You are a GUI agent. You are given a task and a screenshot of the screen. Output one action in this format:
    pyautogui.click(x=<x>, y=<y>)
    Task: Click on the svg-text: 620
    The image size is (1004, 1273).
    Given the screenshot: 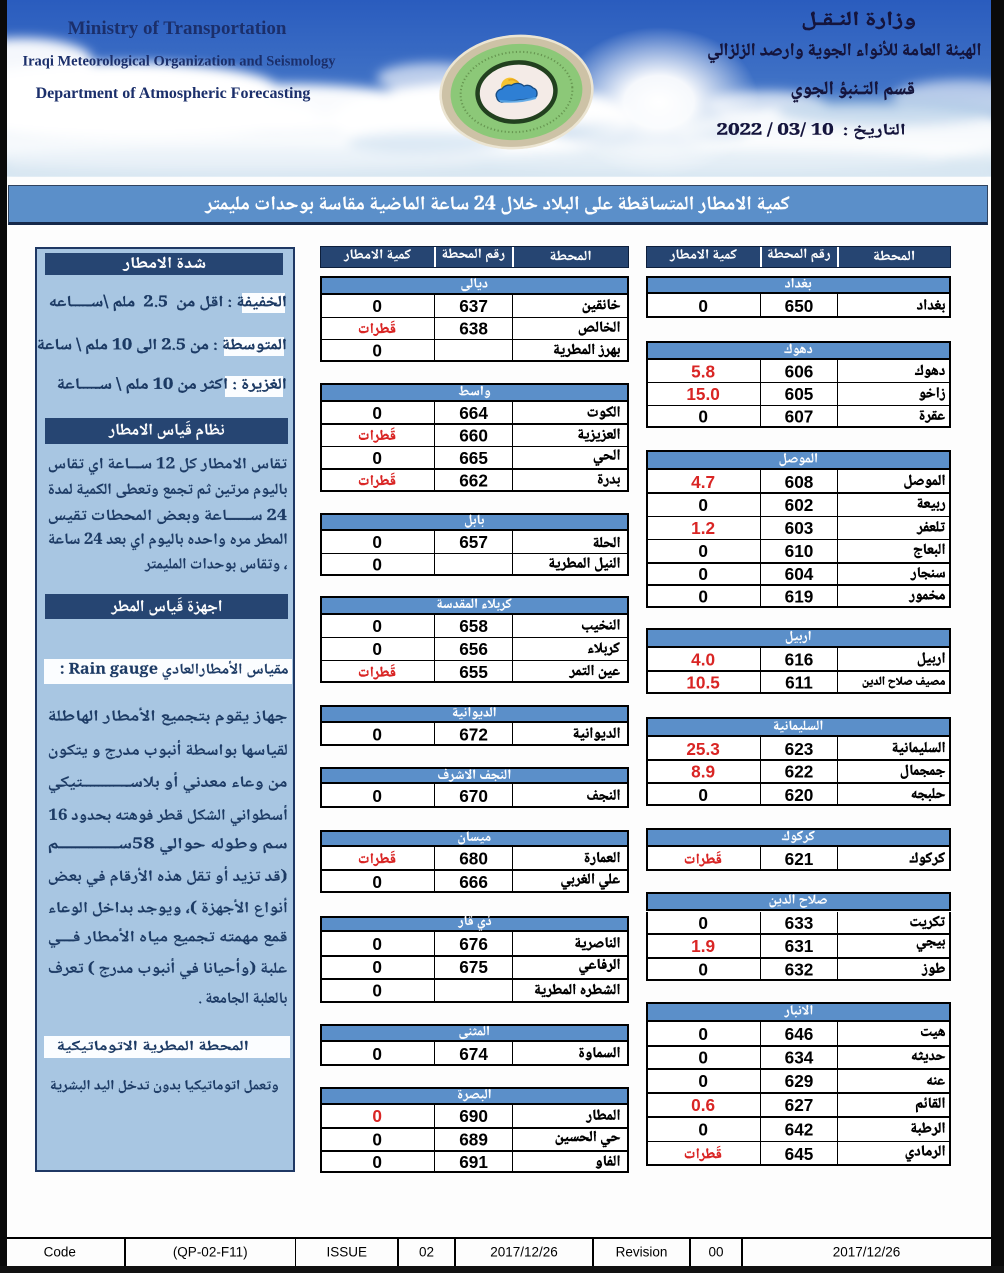 What is the action you would take?
    pyautogui.click(x=799, y=795)
    